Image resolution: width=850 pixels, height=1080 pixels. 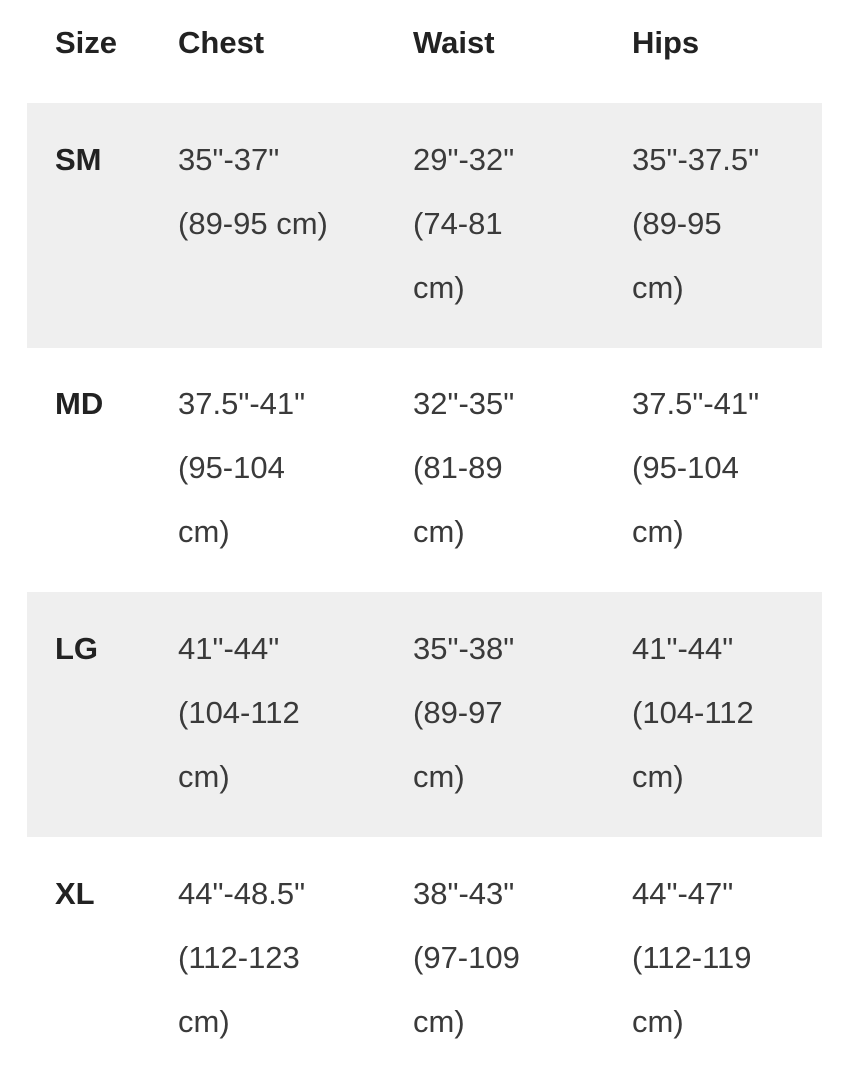 I want to click on measurement: (97-109, so click(x=466, y=957).